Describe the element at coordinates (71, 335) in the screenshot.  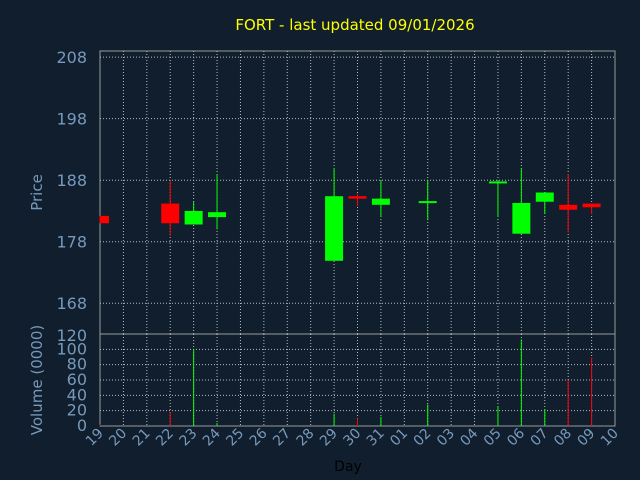
I see `volume-tick-label: 120` at that location.